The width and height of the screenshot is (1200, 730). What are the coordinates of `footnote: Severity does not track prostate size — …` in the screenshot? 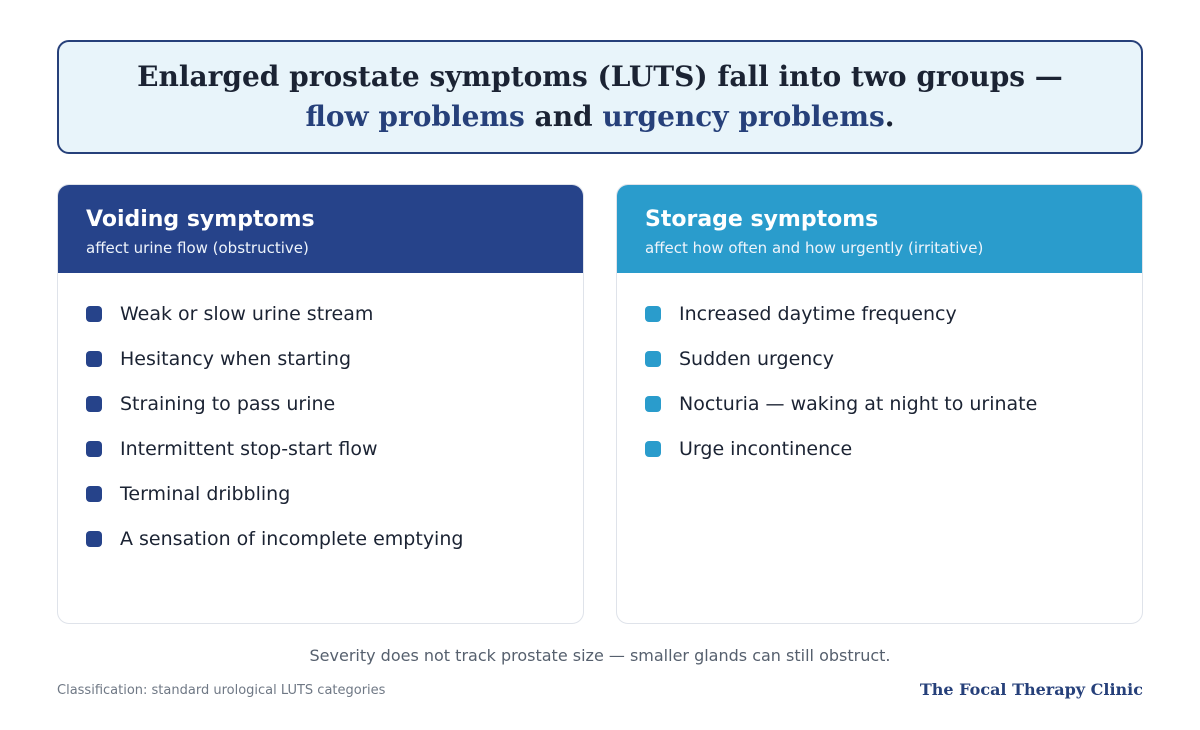 It's located at (600, 655).